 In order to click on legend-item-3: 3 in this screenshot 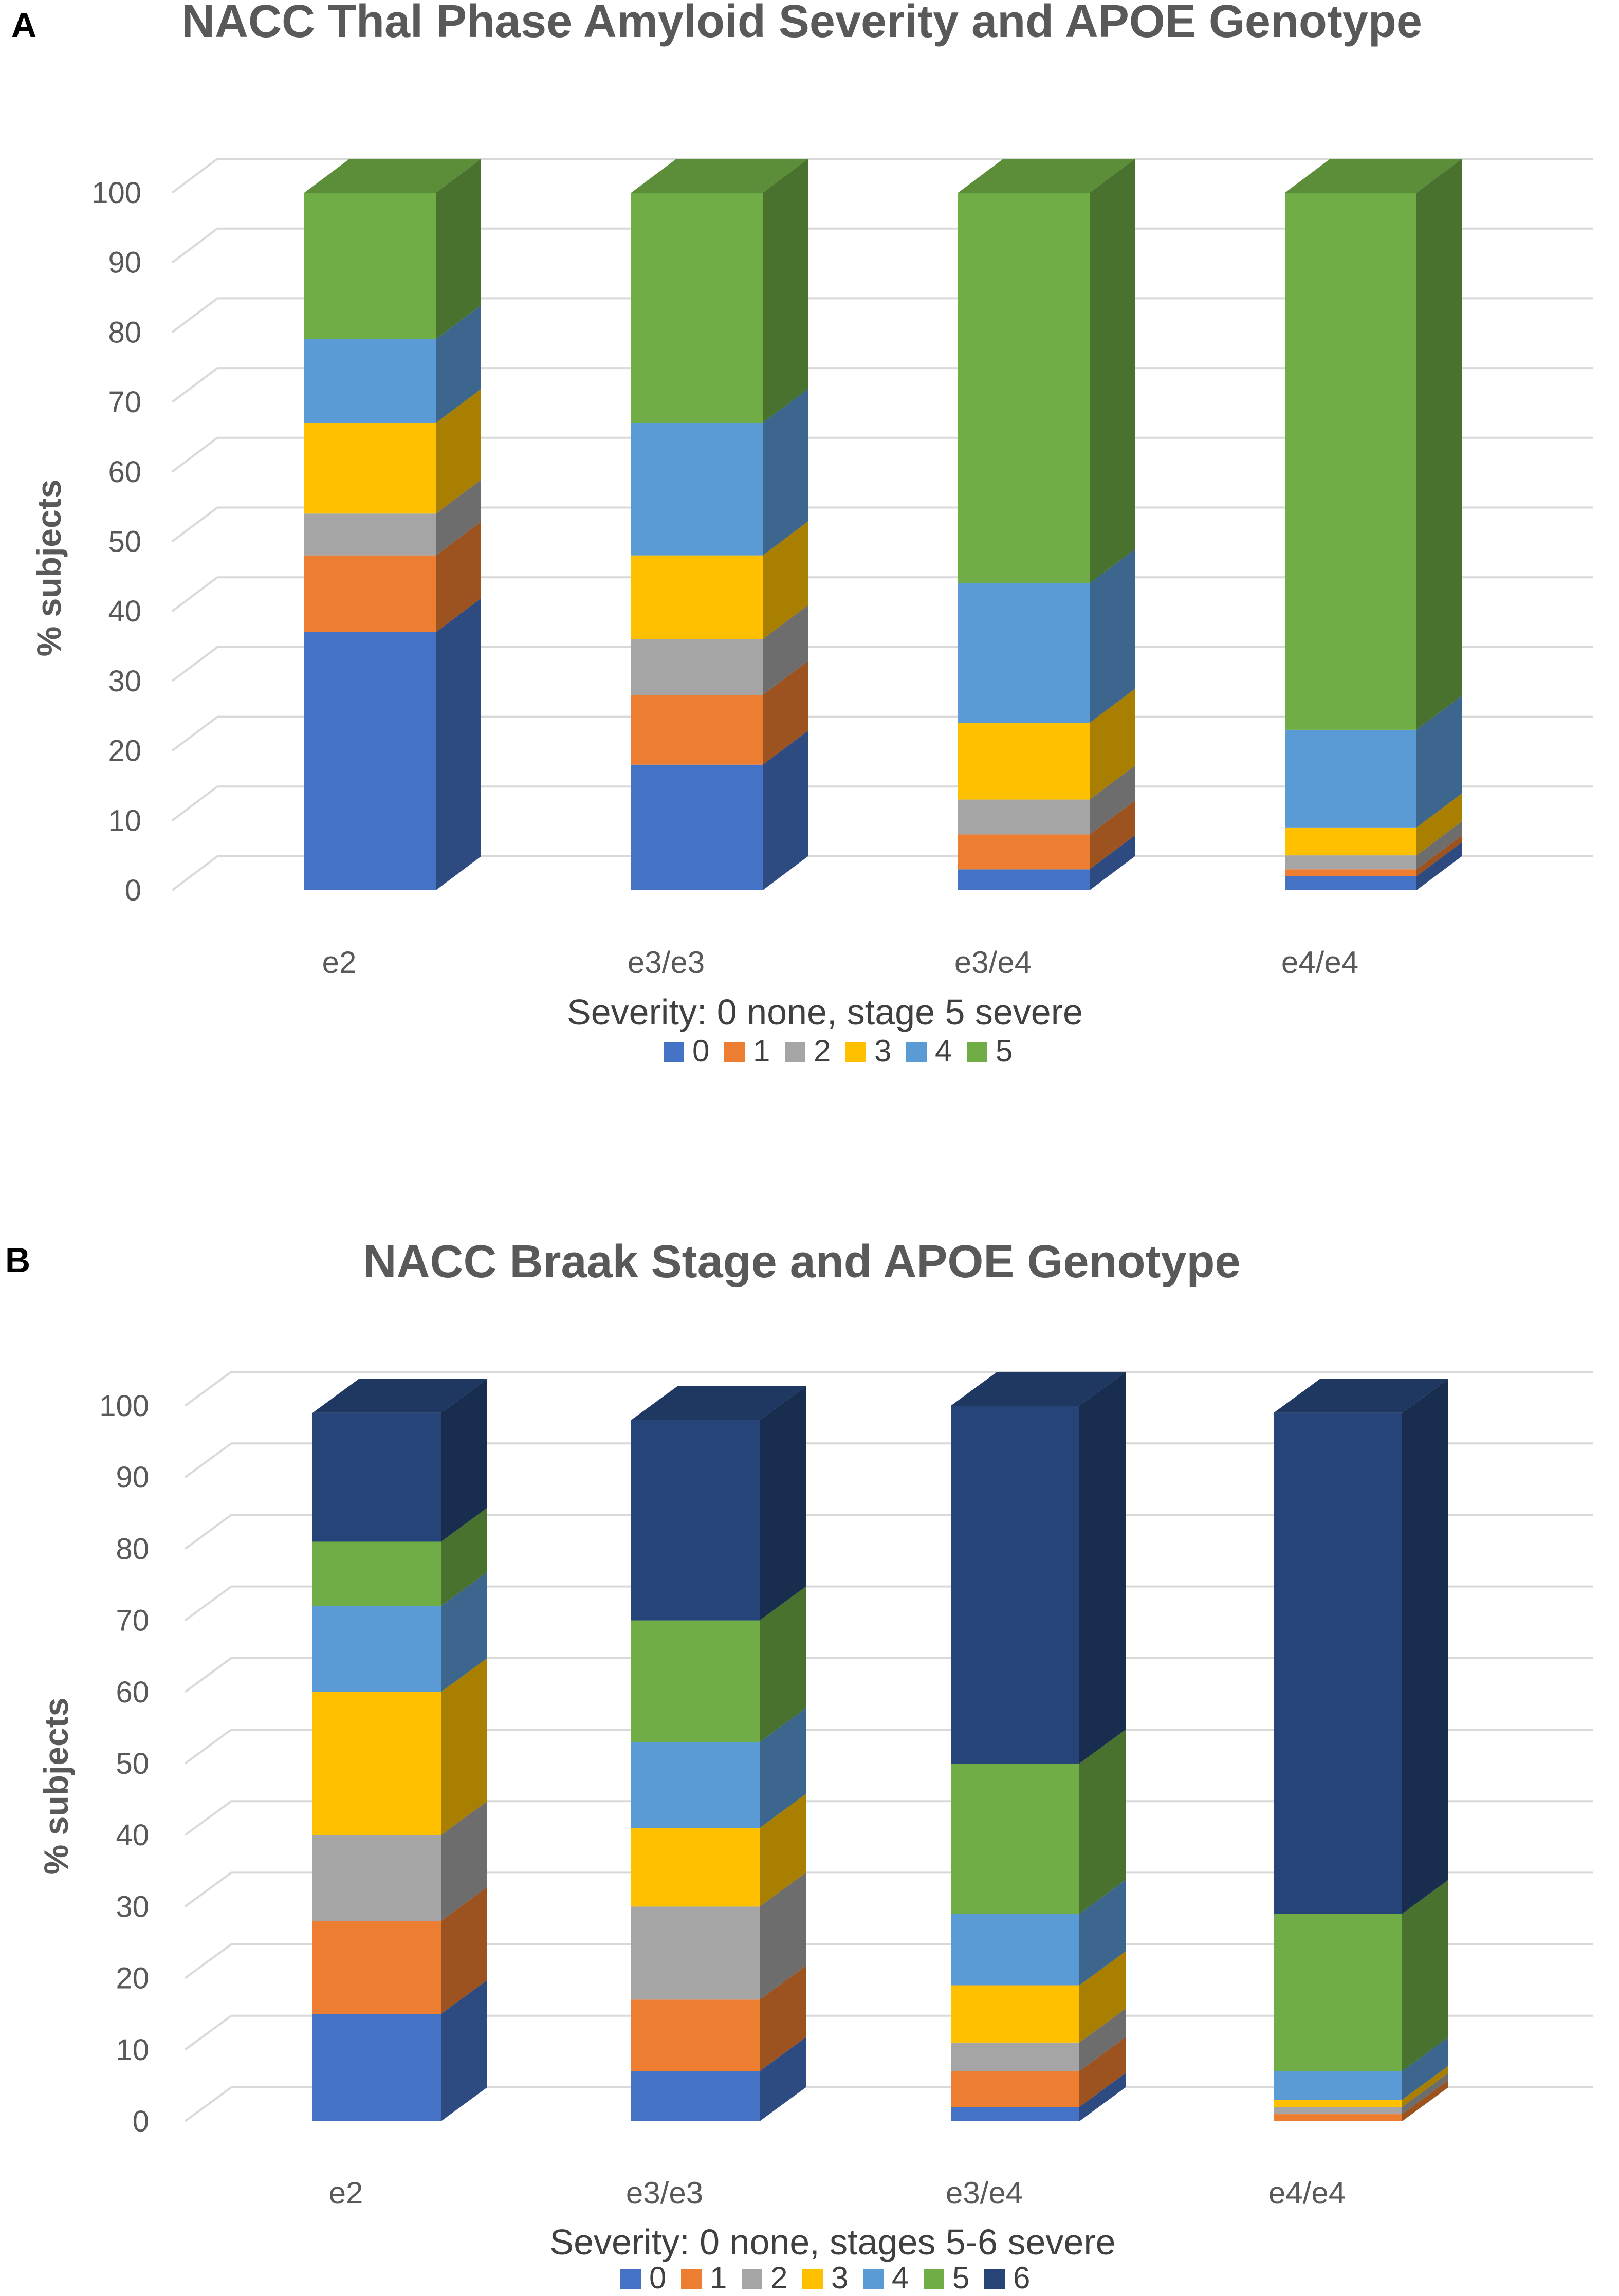, I will do `click(868, 1051)`.